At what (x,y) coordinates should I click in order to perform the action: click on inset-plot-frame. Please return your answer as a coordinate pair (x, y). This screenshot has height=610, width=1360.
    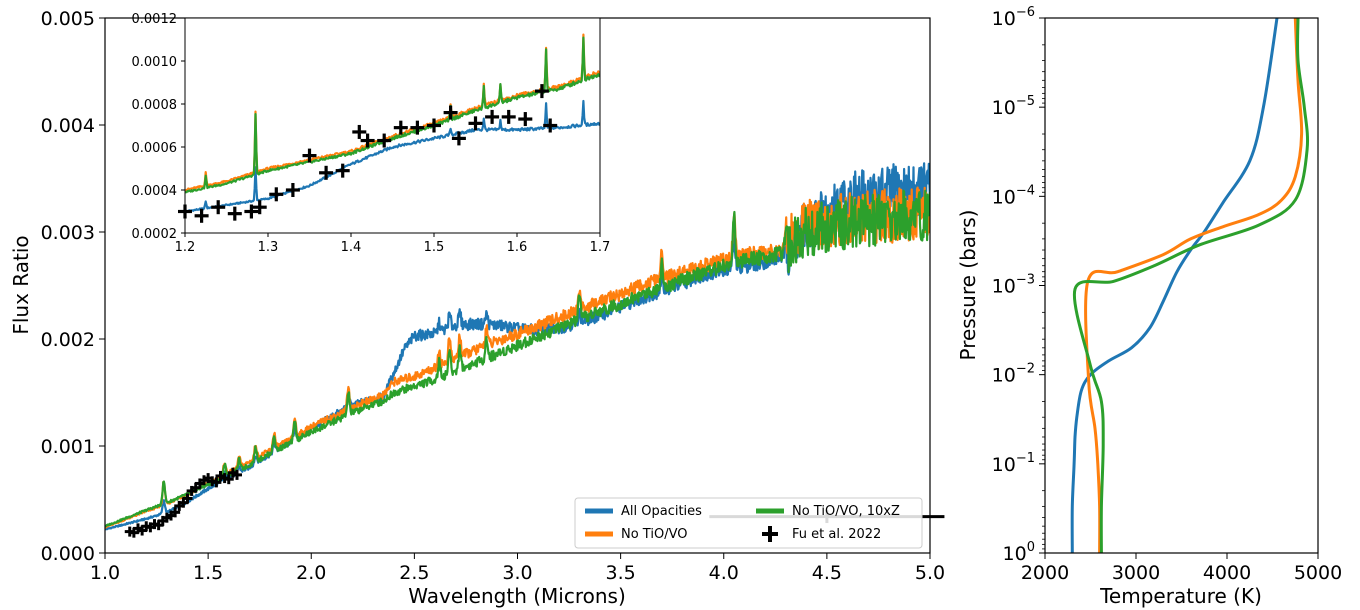
    Looking at the image, I should click on (392, 125).